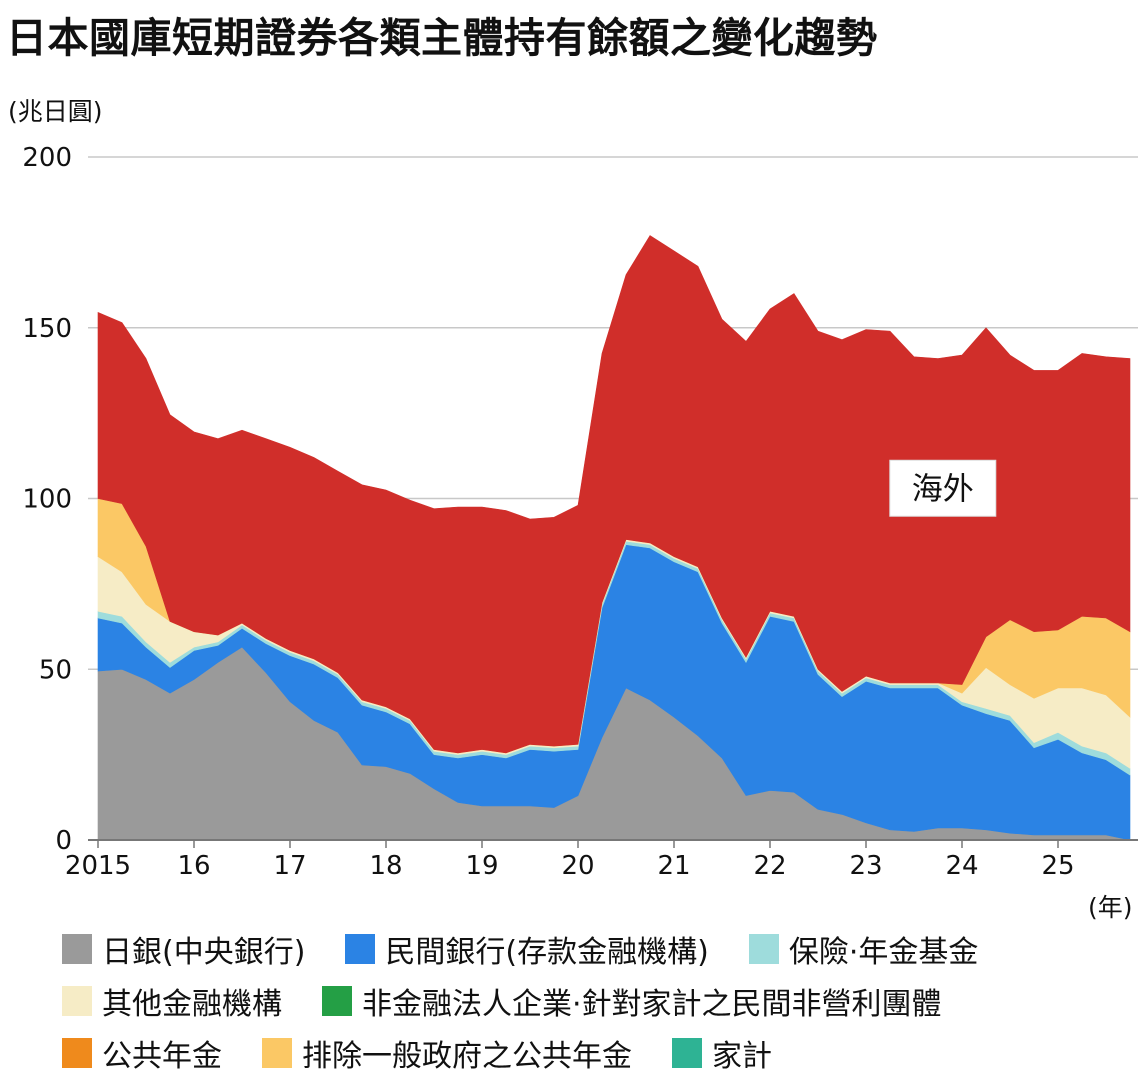 The image size is (1138, 1076). I want to click on y-tick-label-0: 0, so click(63, 841).